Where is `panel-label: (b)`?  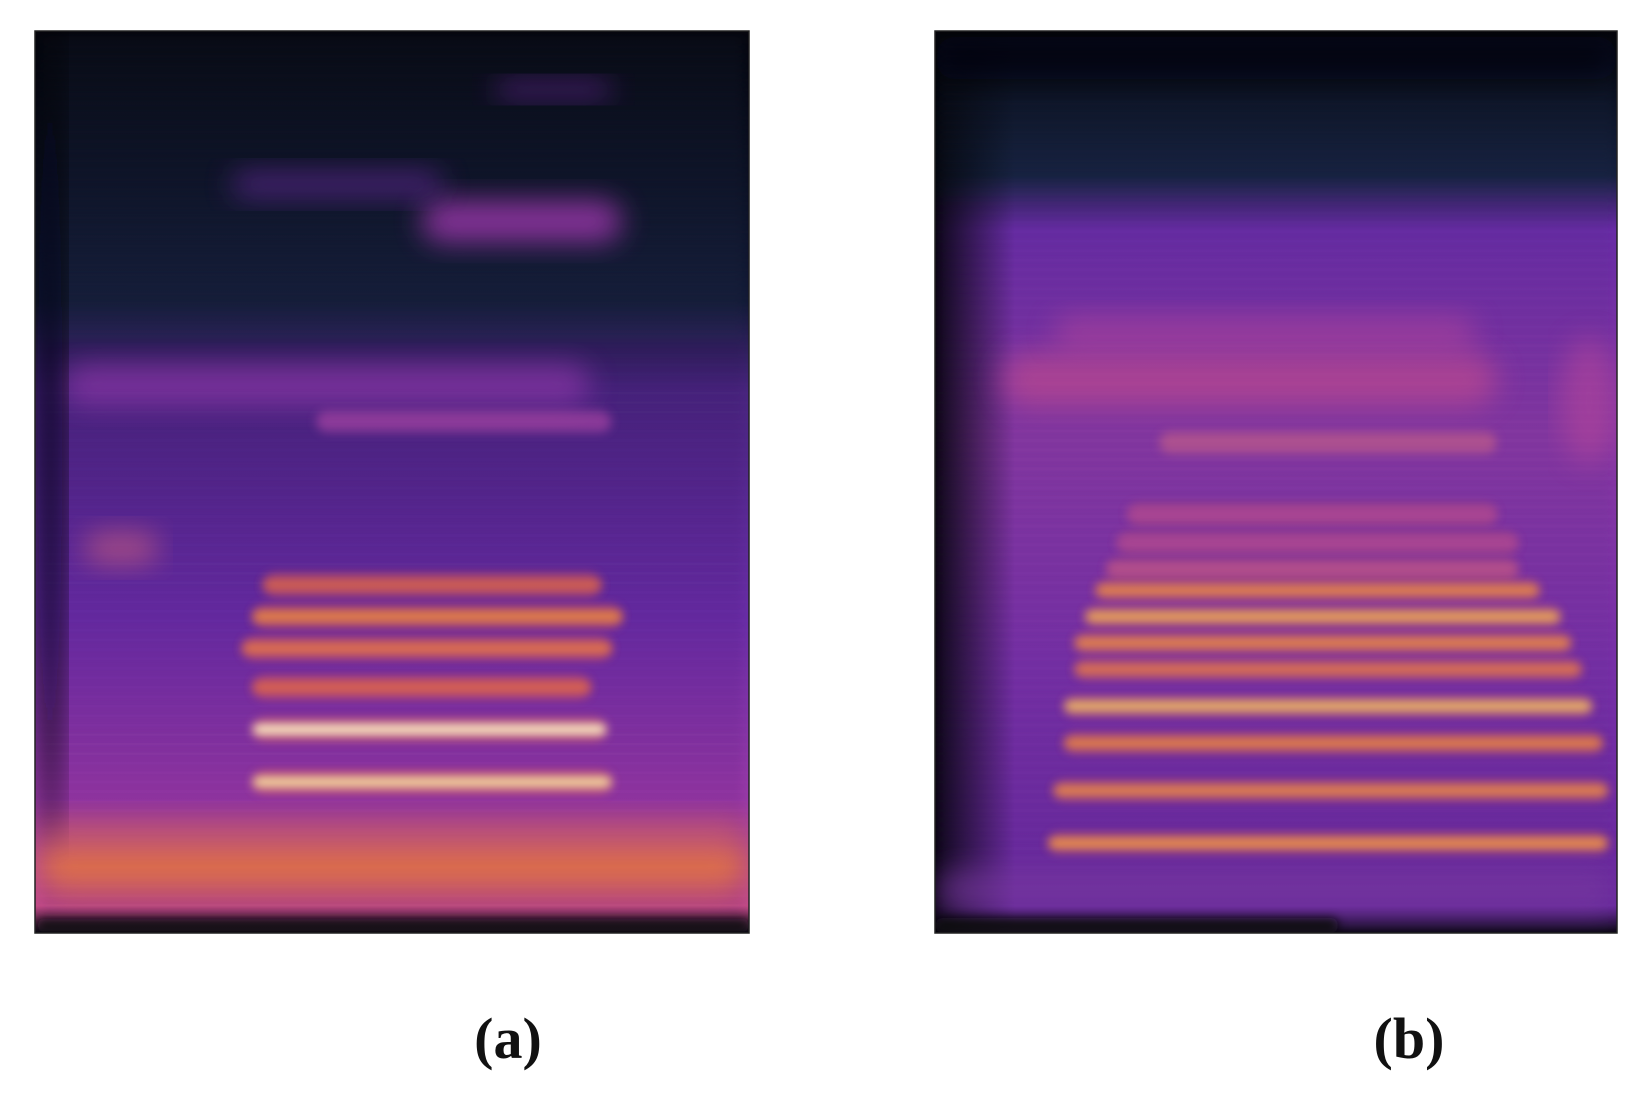 panel-label: (b) is located at coordinates (1409, 1038).